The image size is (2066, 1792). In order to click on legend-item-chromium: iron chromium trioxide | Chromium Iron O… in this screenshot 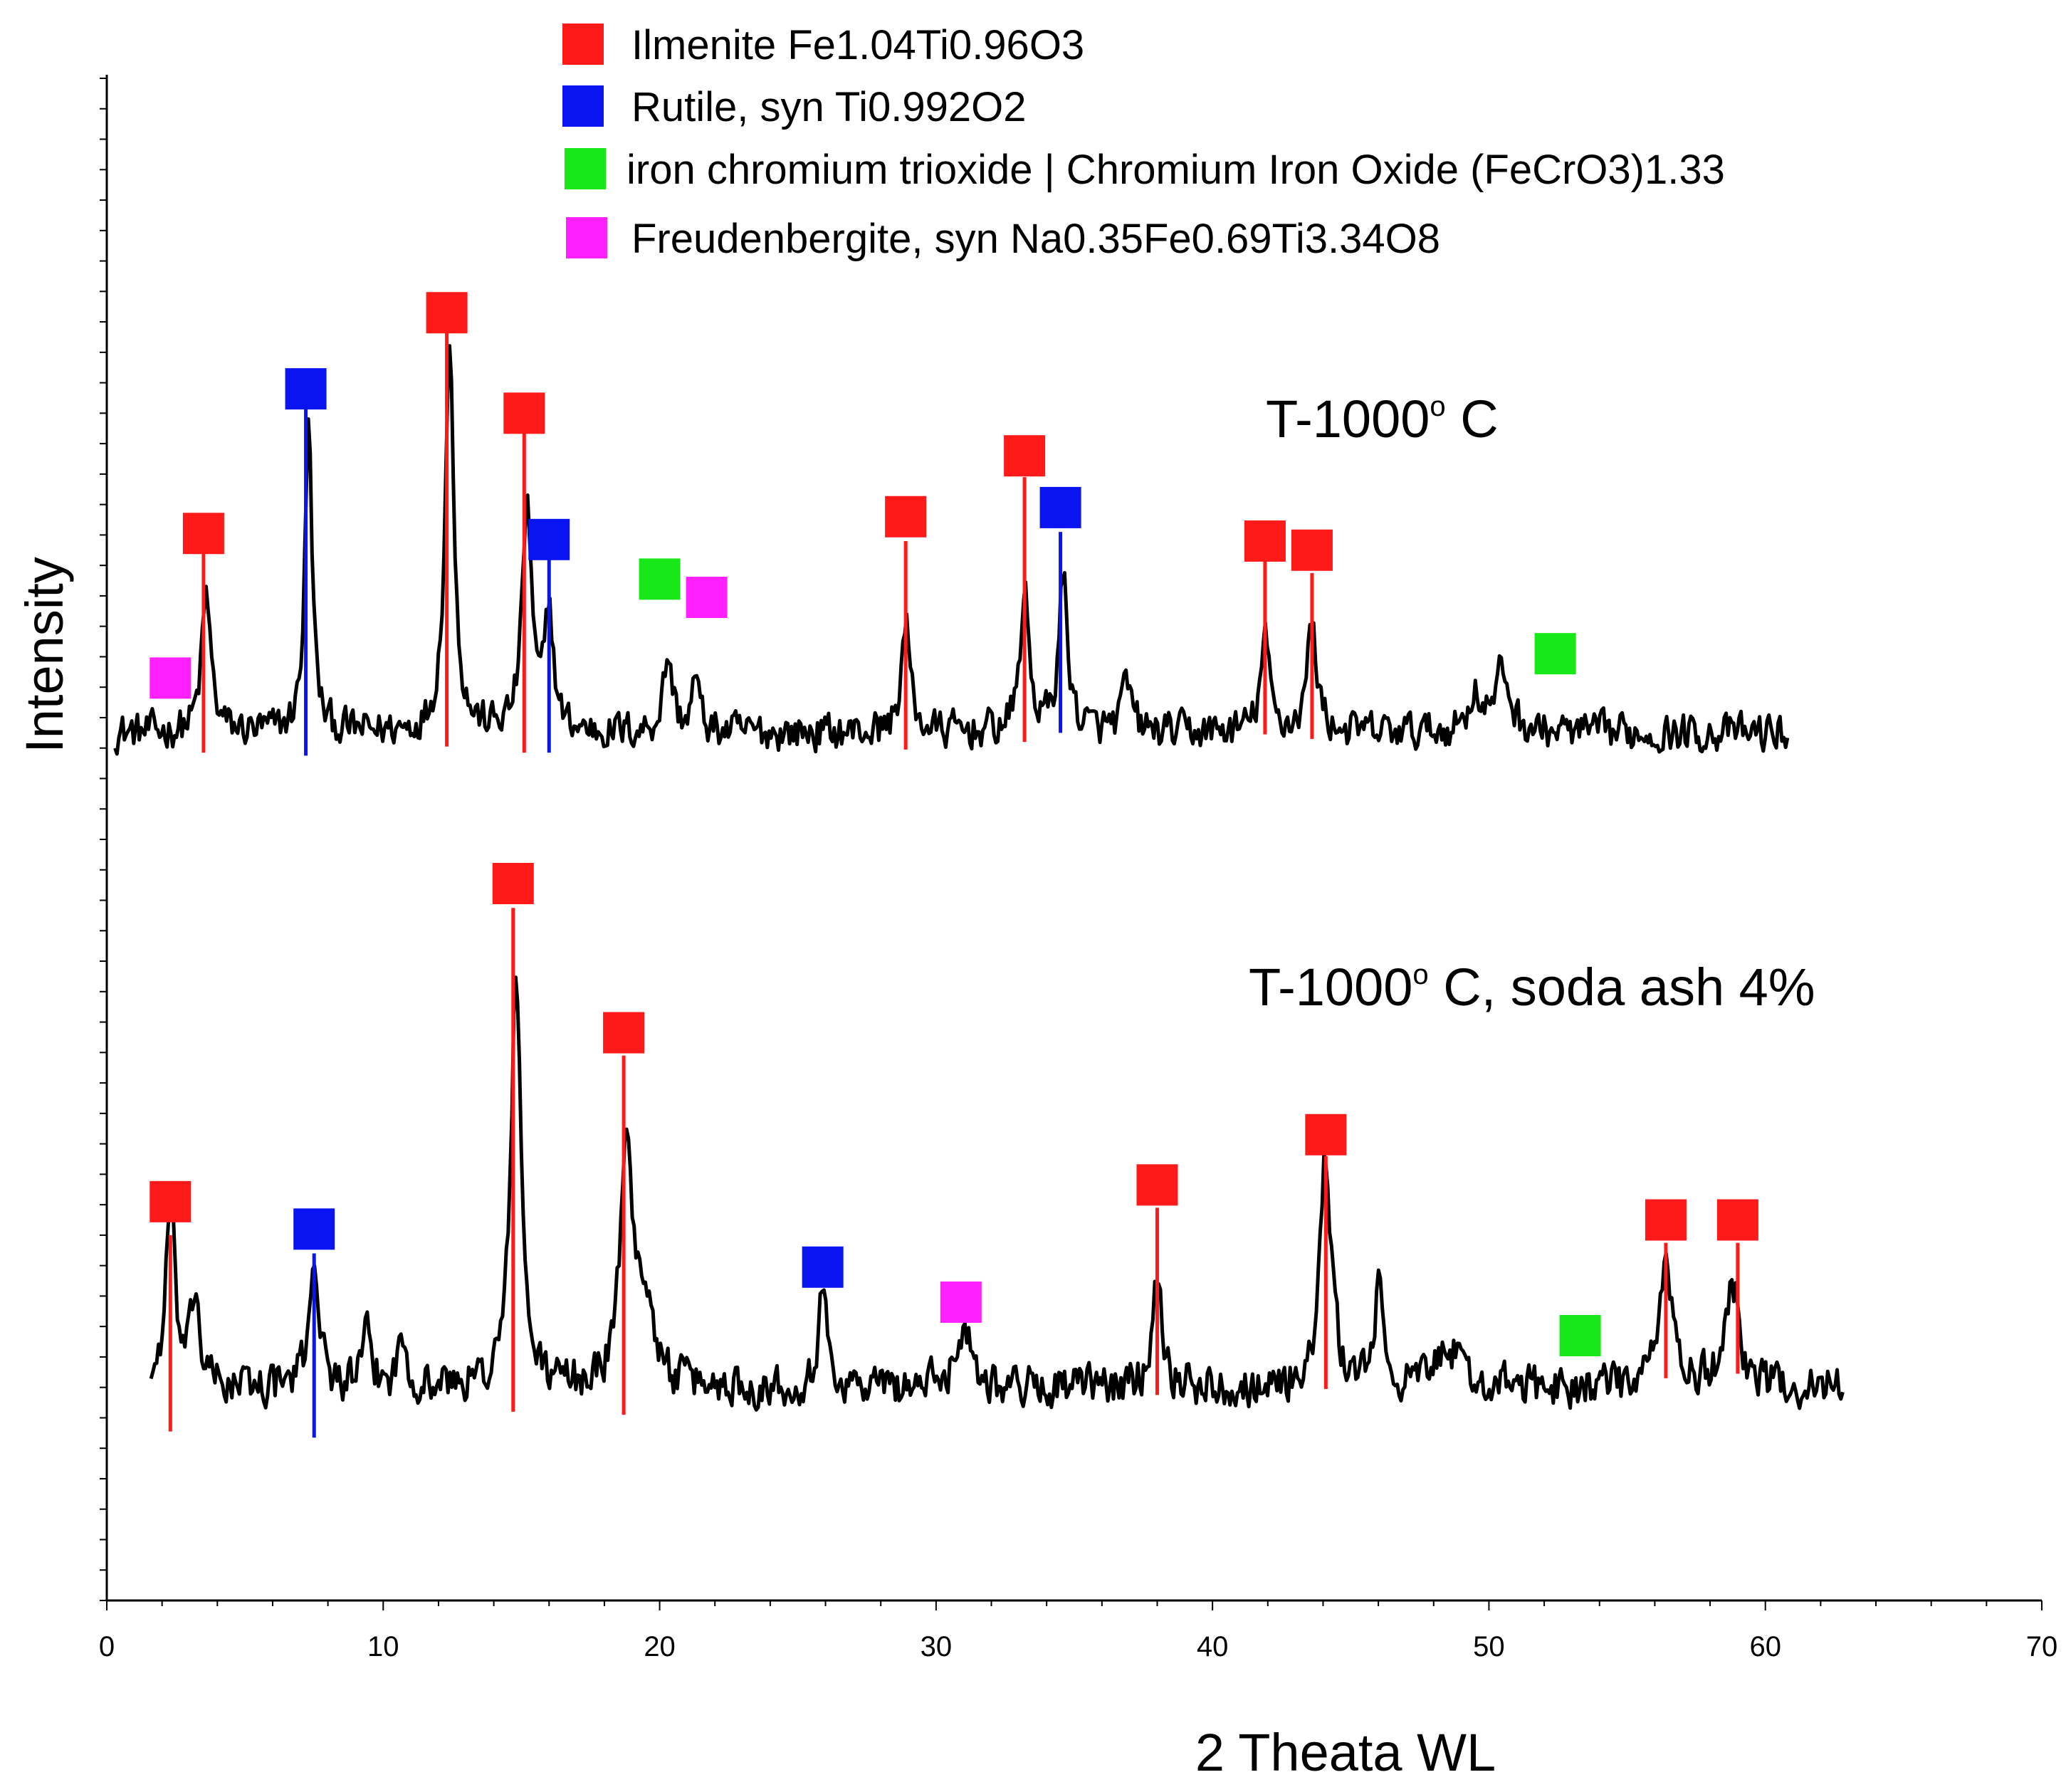, I will do `click(1145, 170)`.